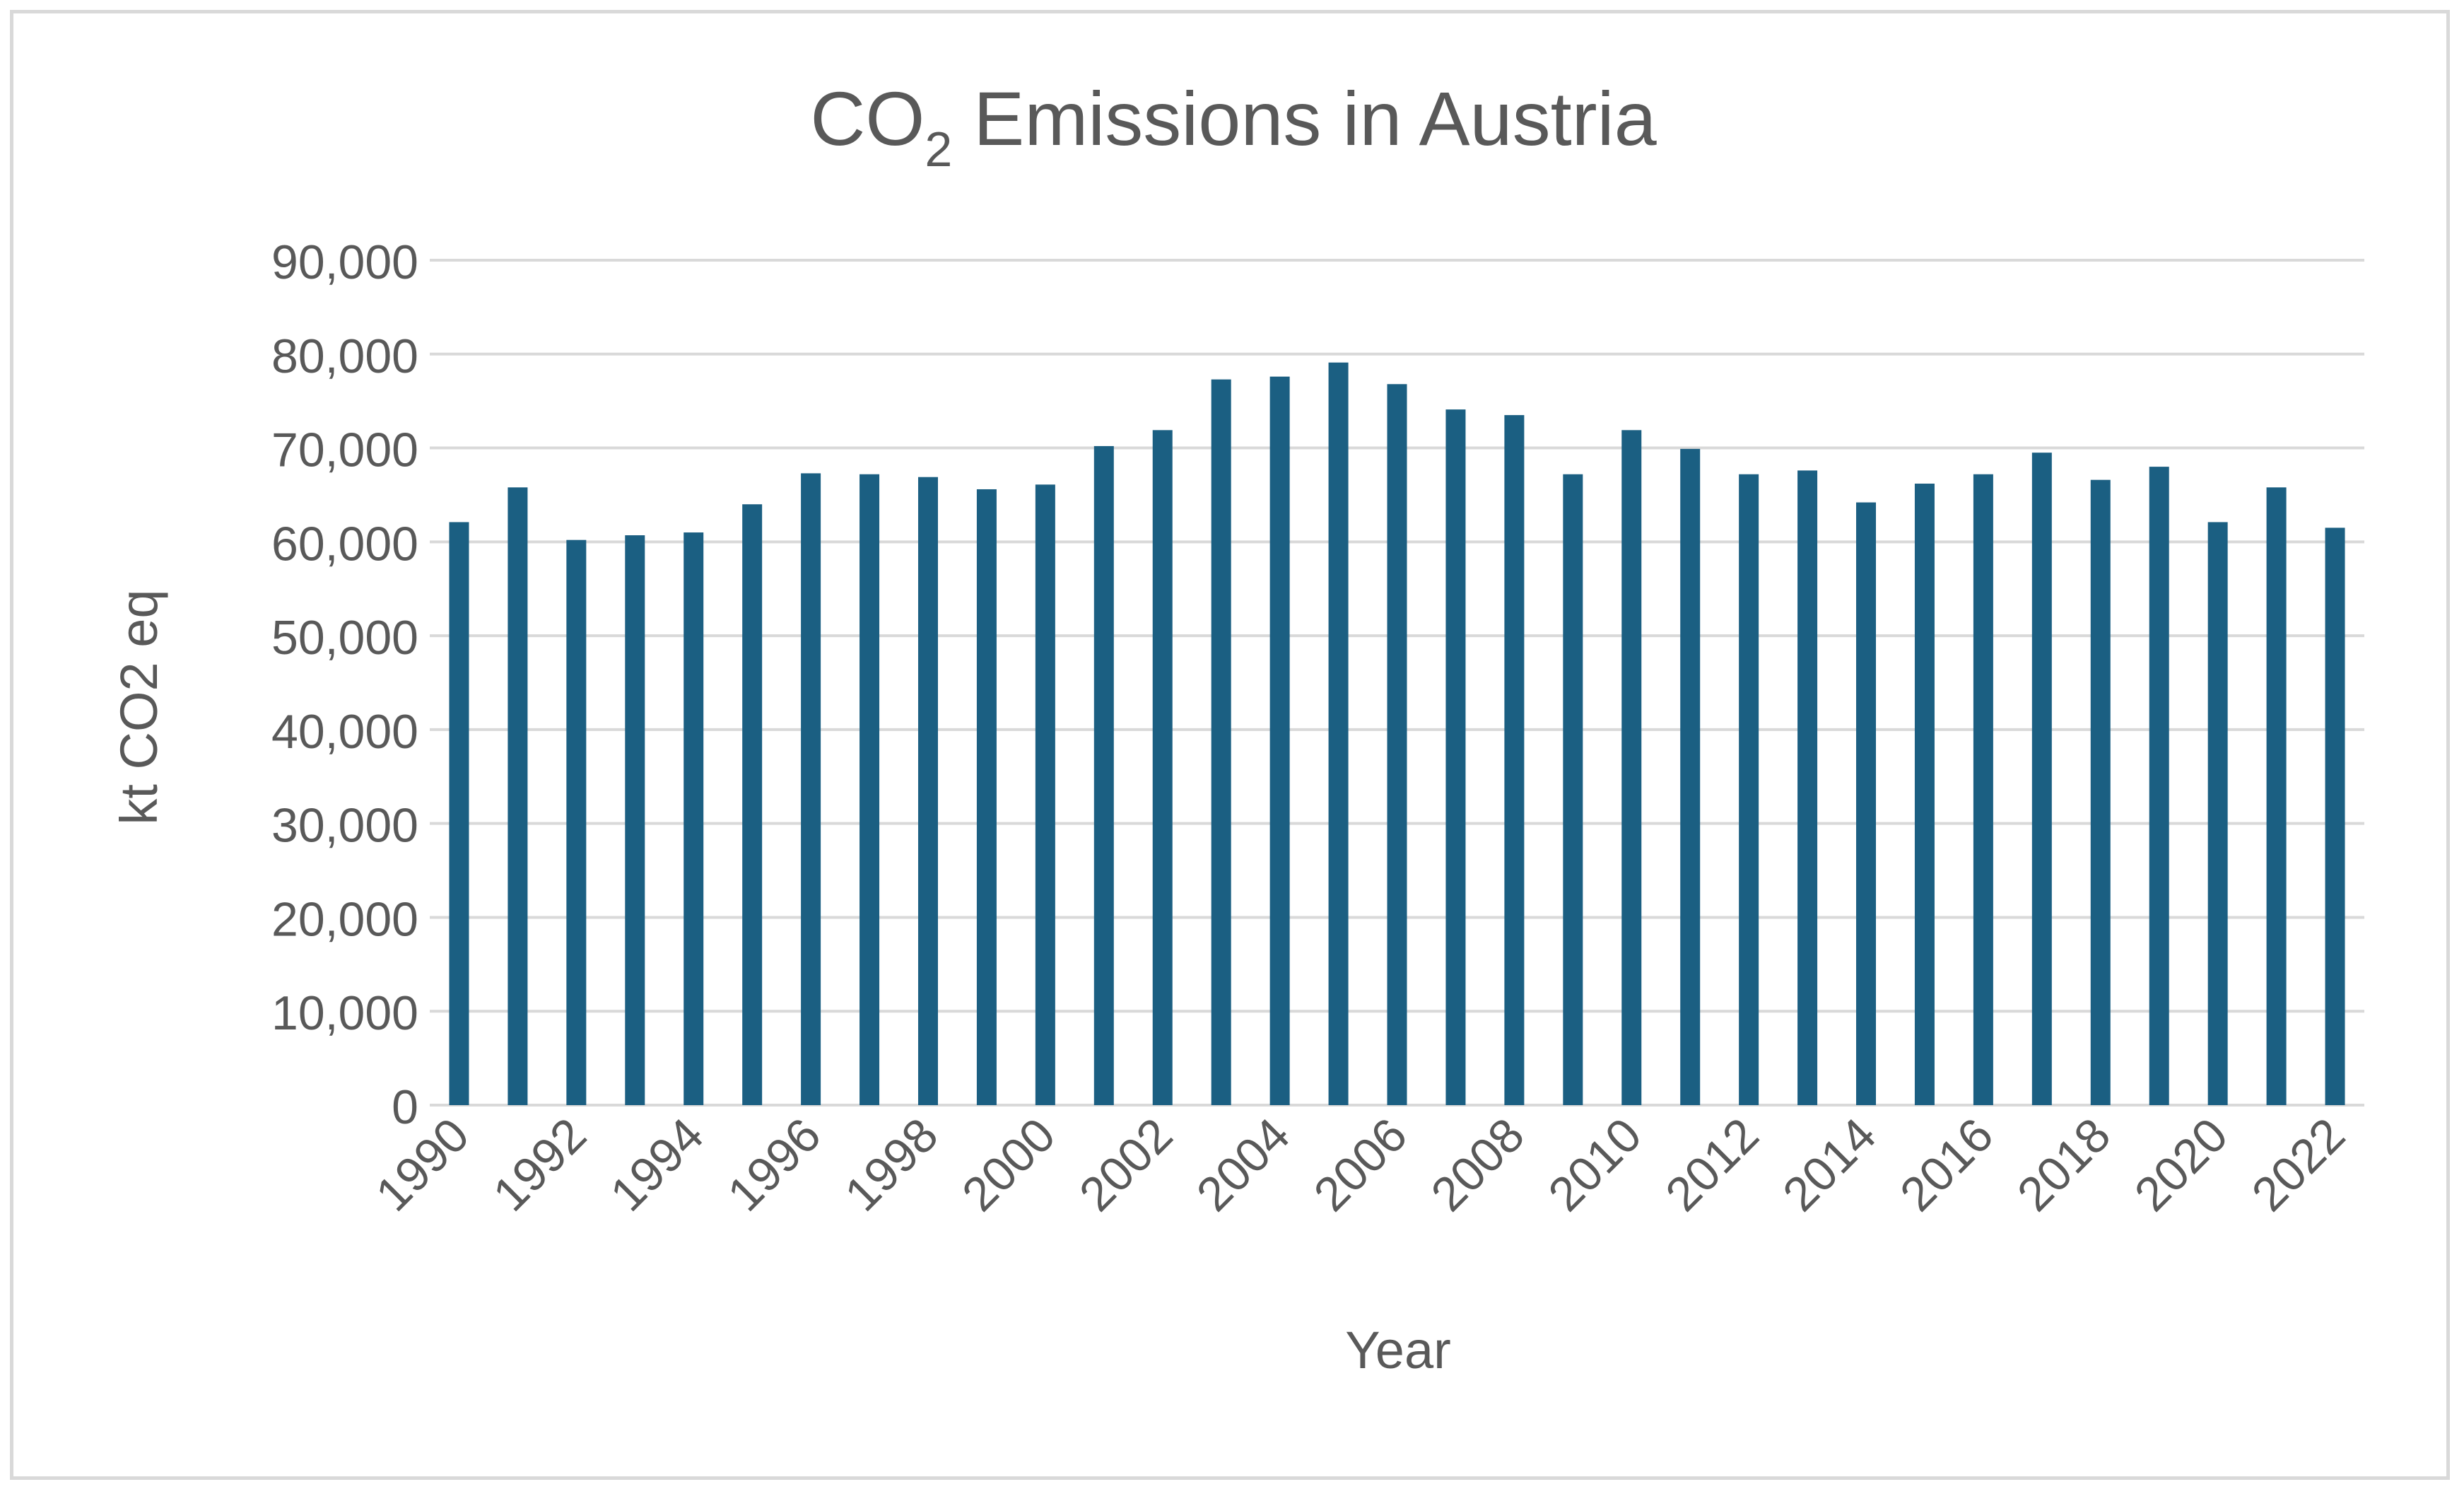  Describe the element at coordinates (344, 262) in the screenshot. I see `y-tick-label: 90,000` at that location.